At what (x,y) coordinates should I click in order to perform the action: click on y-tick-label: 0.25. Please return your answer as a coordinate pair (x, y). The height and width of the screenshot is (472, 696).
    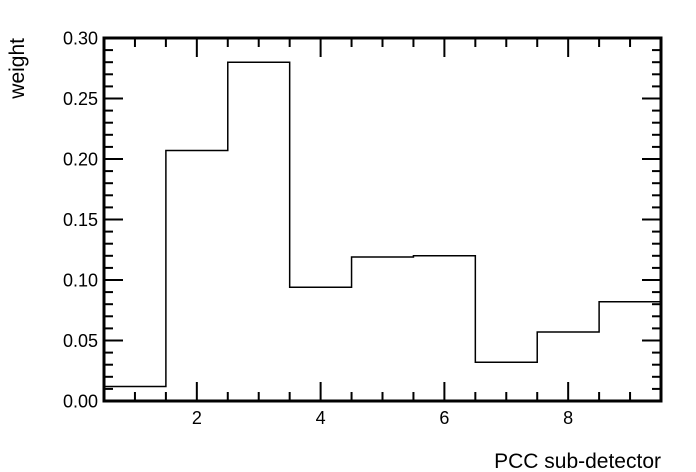
    Looking at the image, I should click on (80, 99).